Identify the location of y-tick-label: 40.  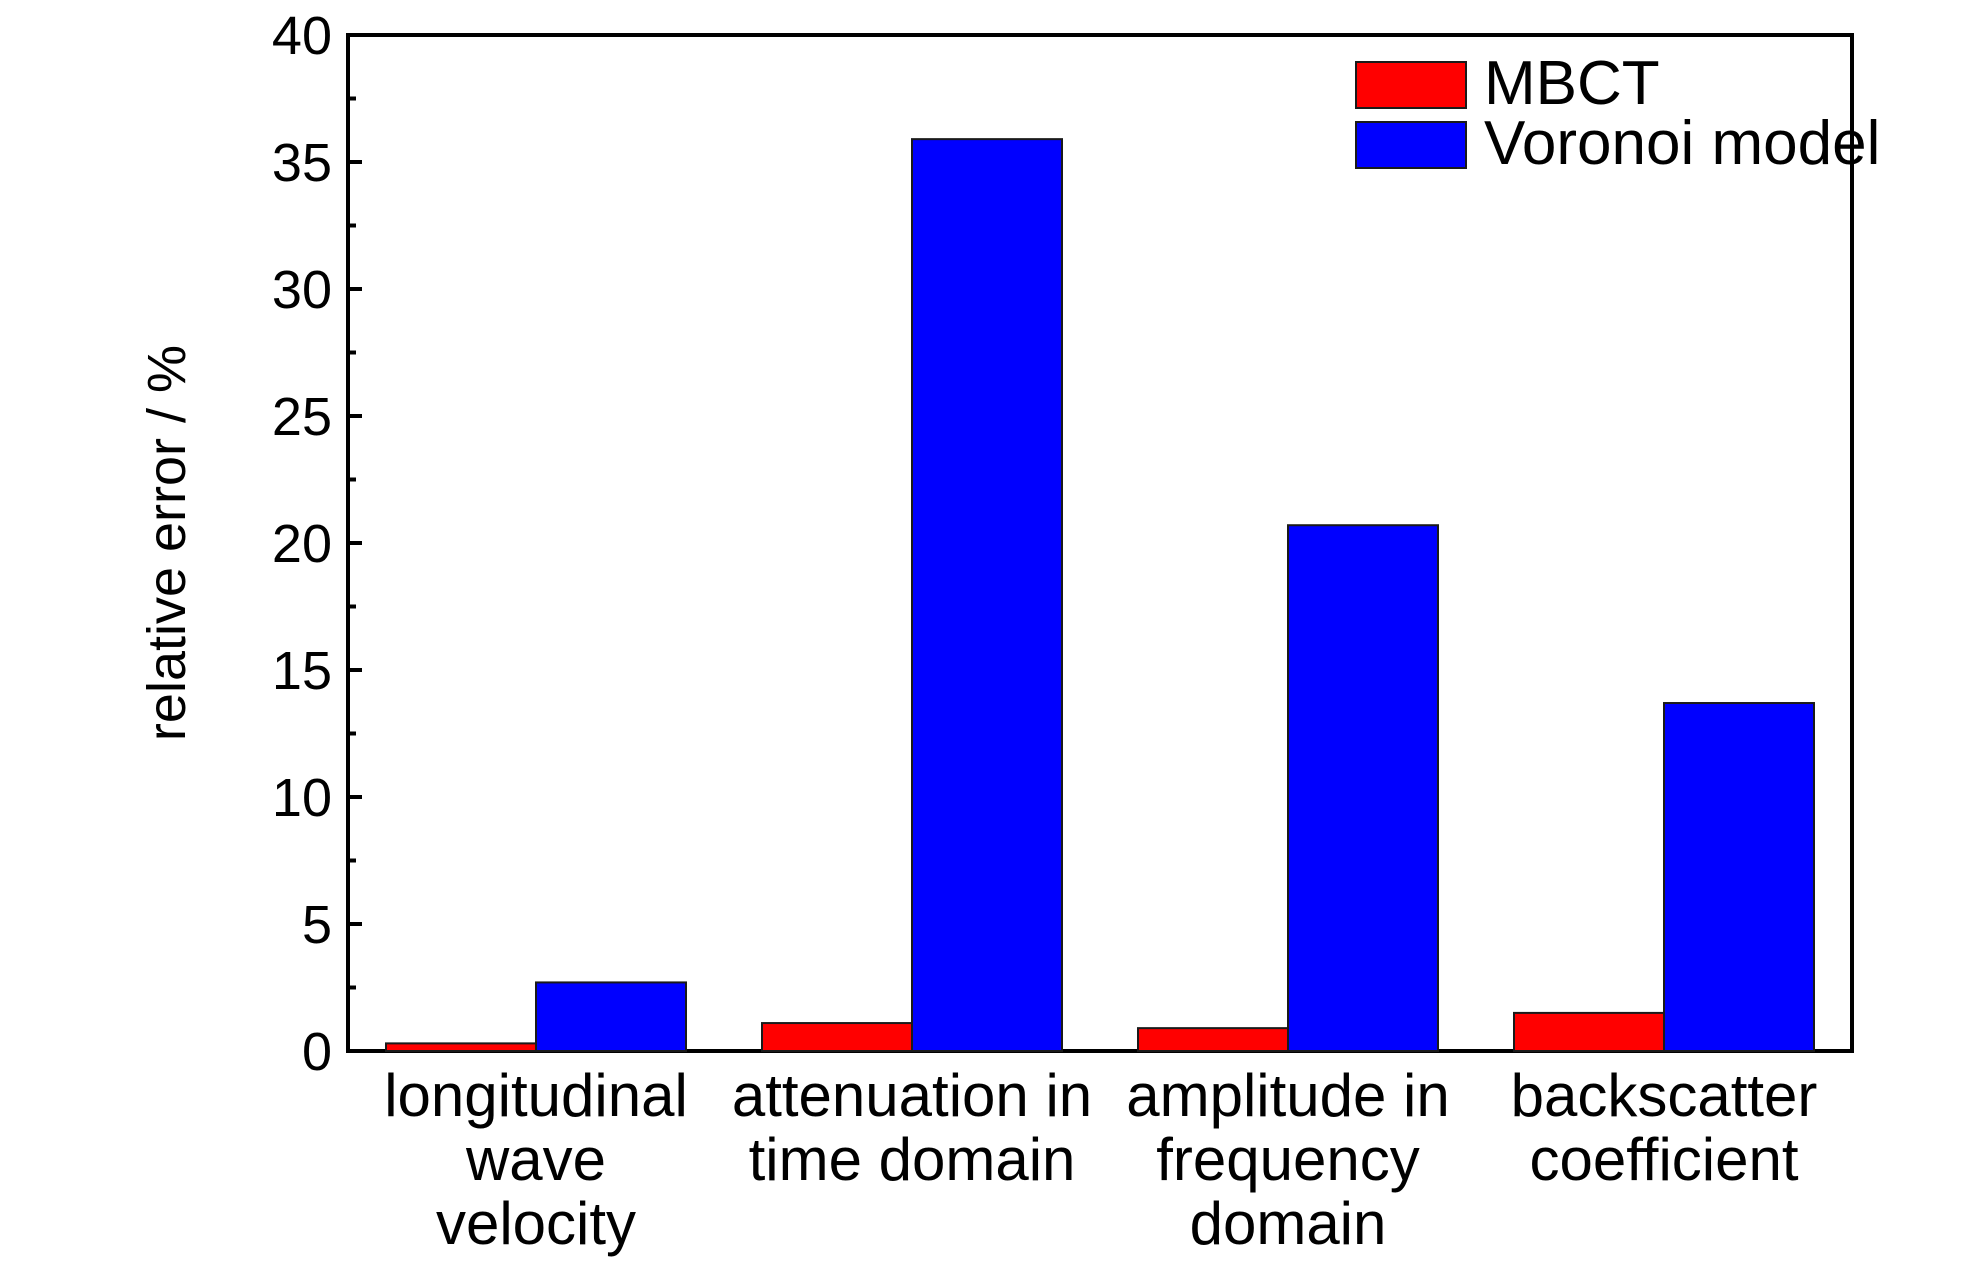
(302, 36).